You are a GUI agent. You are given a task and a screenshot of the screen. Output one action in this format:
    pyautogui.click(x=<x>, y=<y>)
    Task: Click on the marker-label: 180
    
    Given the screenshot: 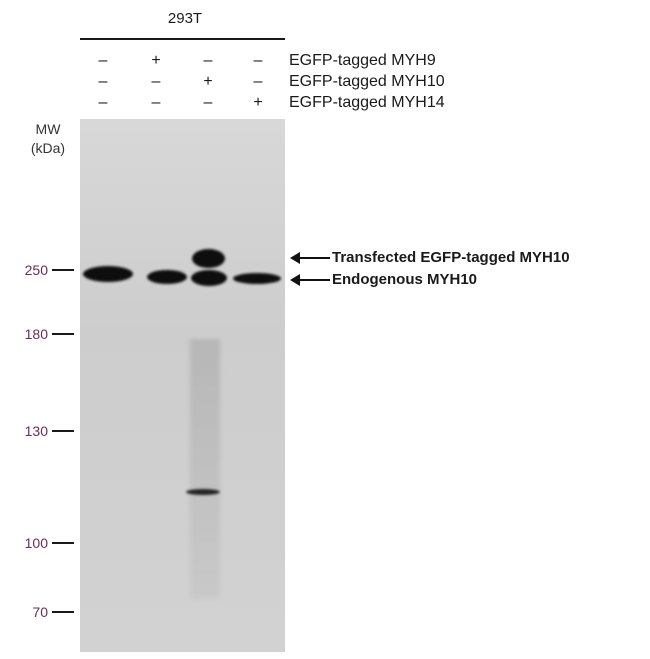 What is the action you would take?
    pyautogui.click(x=36, y=334)
    